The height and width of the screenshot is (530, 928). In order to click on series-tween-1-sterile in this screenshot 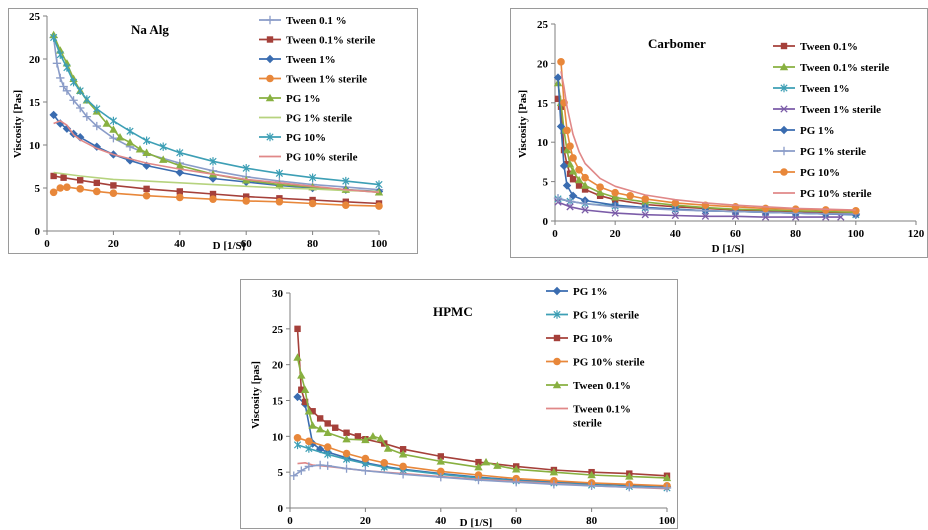, I will do `click(216, 196)`.